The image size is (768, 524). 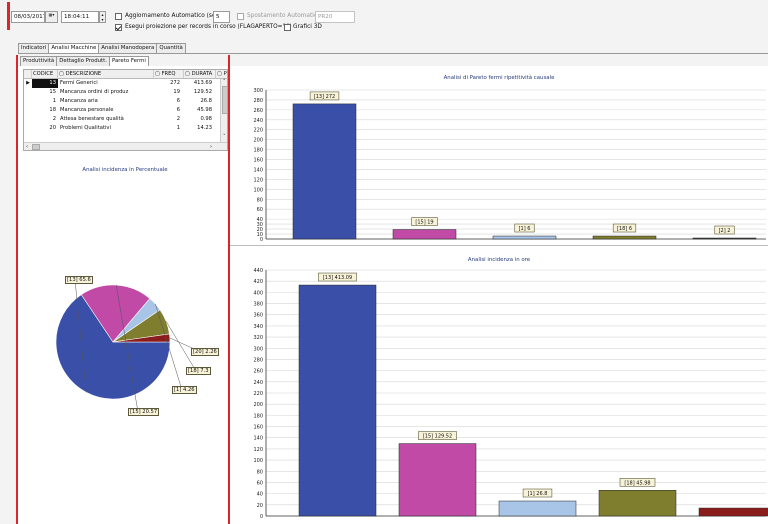 What do you see at coordinates (258, 293) in the screenshot?
I see `y-tick-label: 400` at bounding box center [258, 293].